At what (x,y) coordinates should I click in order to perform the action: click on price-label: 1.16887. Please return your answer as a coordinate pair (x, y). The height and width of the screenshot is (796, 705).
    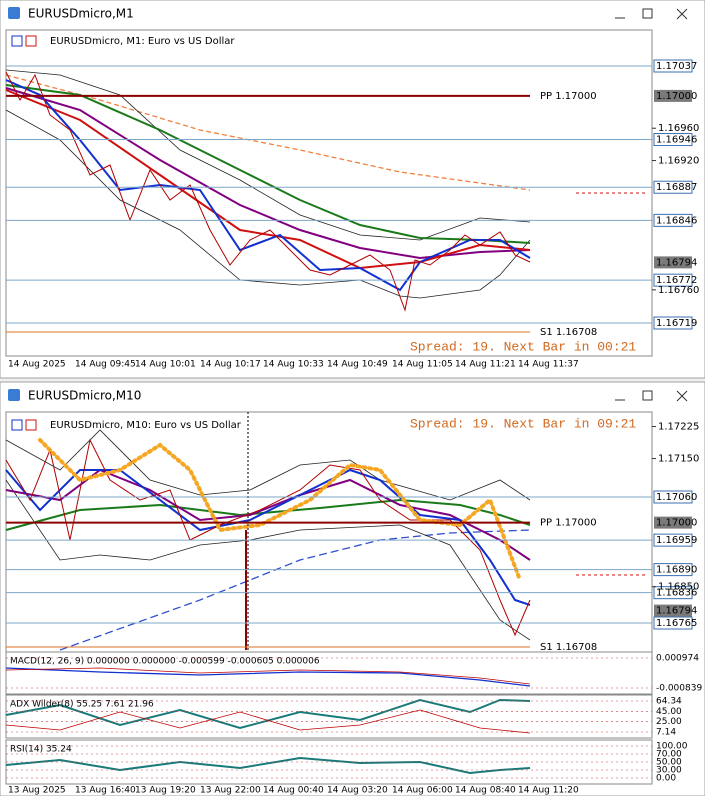
    Looking at the image, I should click on (676, 187).